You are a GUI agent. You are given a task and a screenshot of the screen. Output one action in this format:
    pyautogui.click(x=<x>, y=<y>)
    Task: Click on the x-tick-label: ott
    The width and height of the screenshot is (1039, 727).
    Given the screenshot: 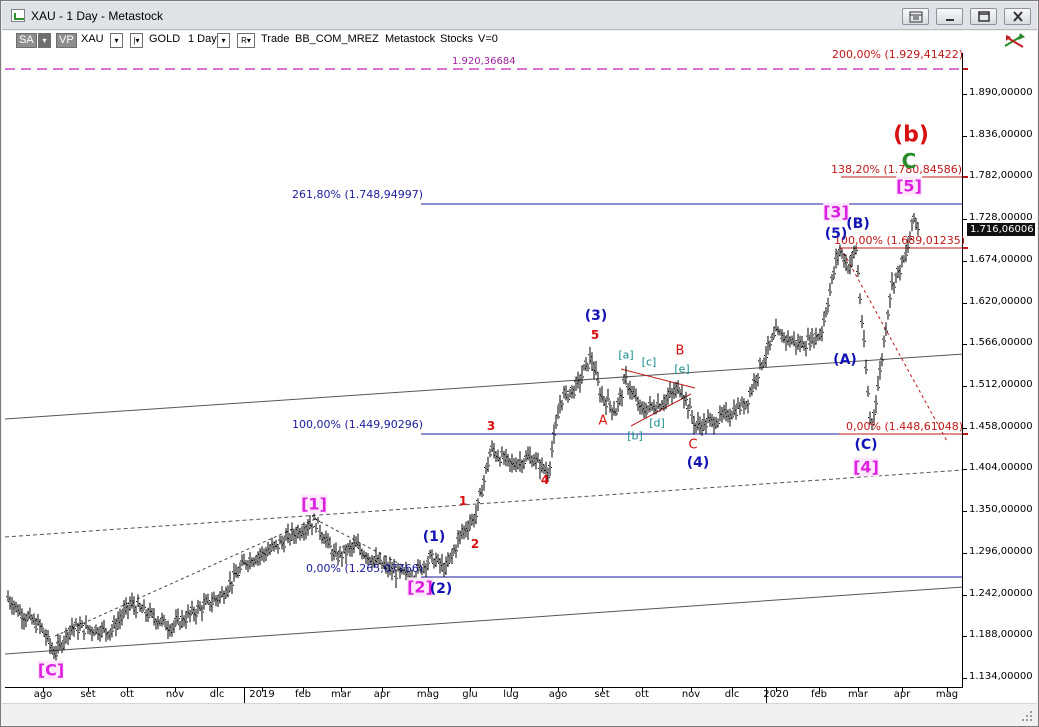 What is the action you would take?
    pyautogui.click(x=642, y=694)
    